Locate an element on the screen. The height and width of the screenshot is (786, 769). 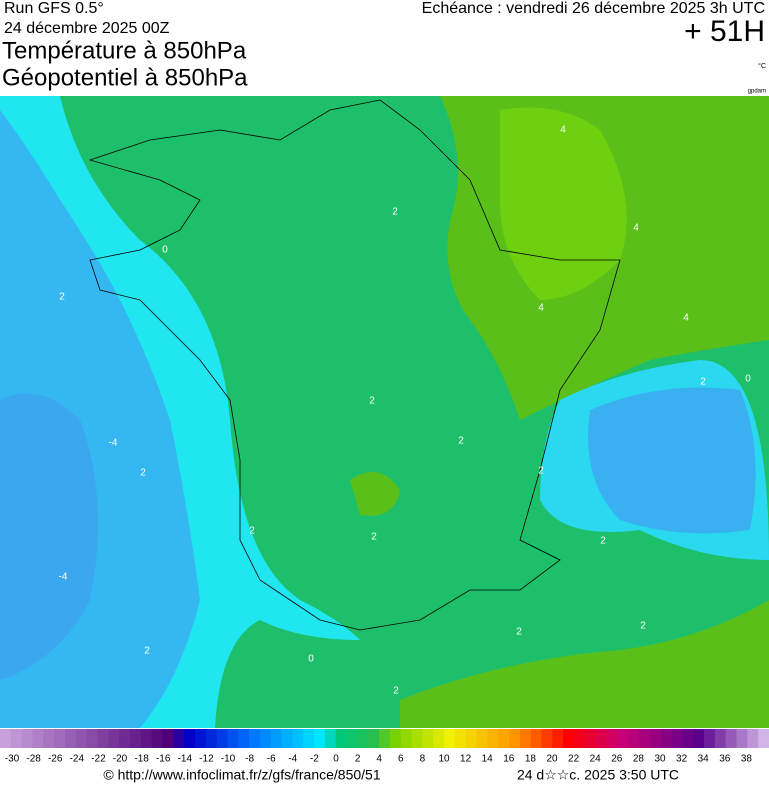
generated: 24 d☆☆c. 2025 3:50 UTC is located at coordinates (598, 775).